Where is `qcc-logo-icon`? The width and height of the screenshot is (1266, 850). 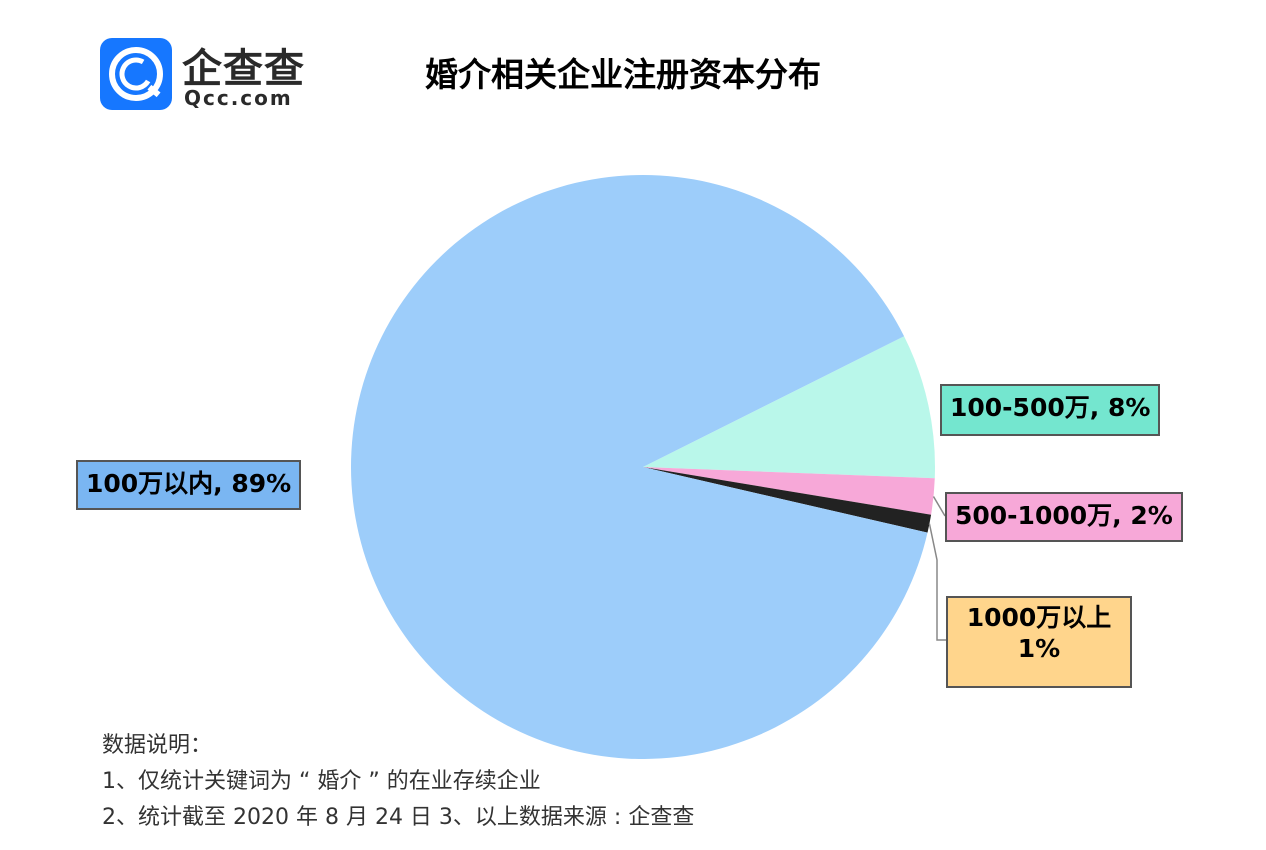 qcc-logo-icon is located at coordinates (136, 74).